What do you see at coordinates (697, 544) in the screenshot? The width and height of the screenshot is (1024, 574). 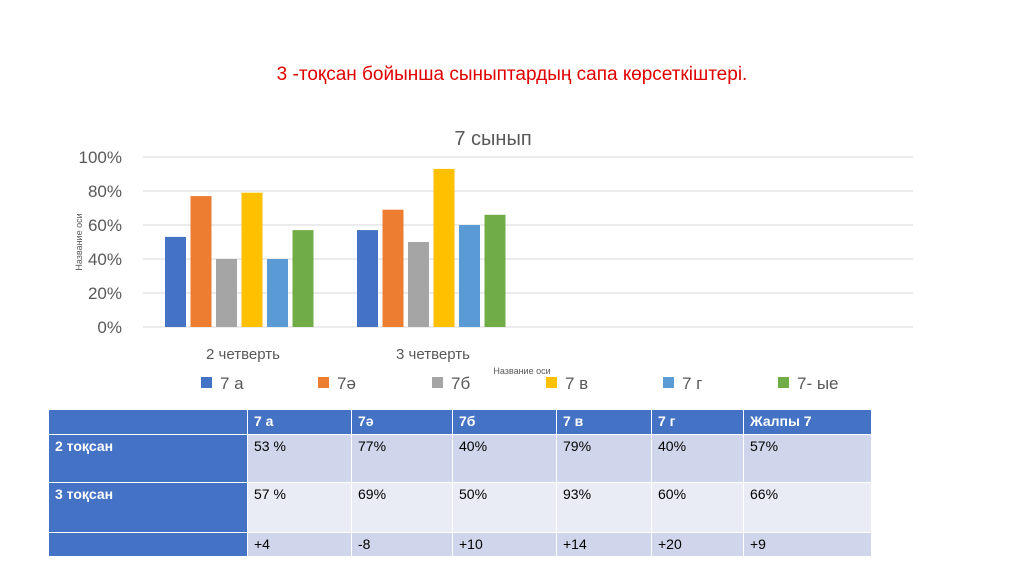 I see `table-cell: +20` at bounding box center [697, 544].